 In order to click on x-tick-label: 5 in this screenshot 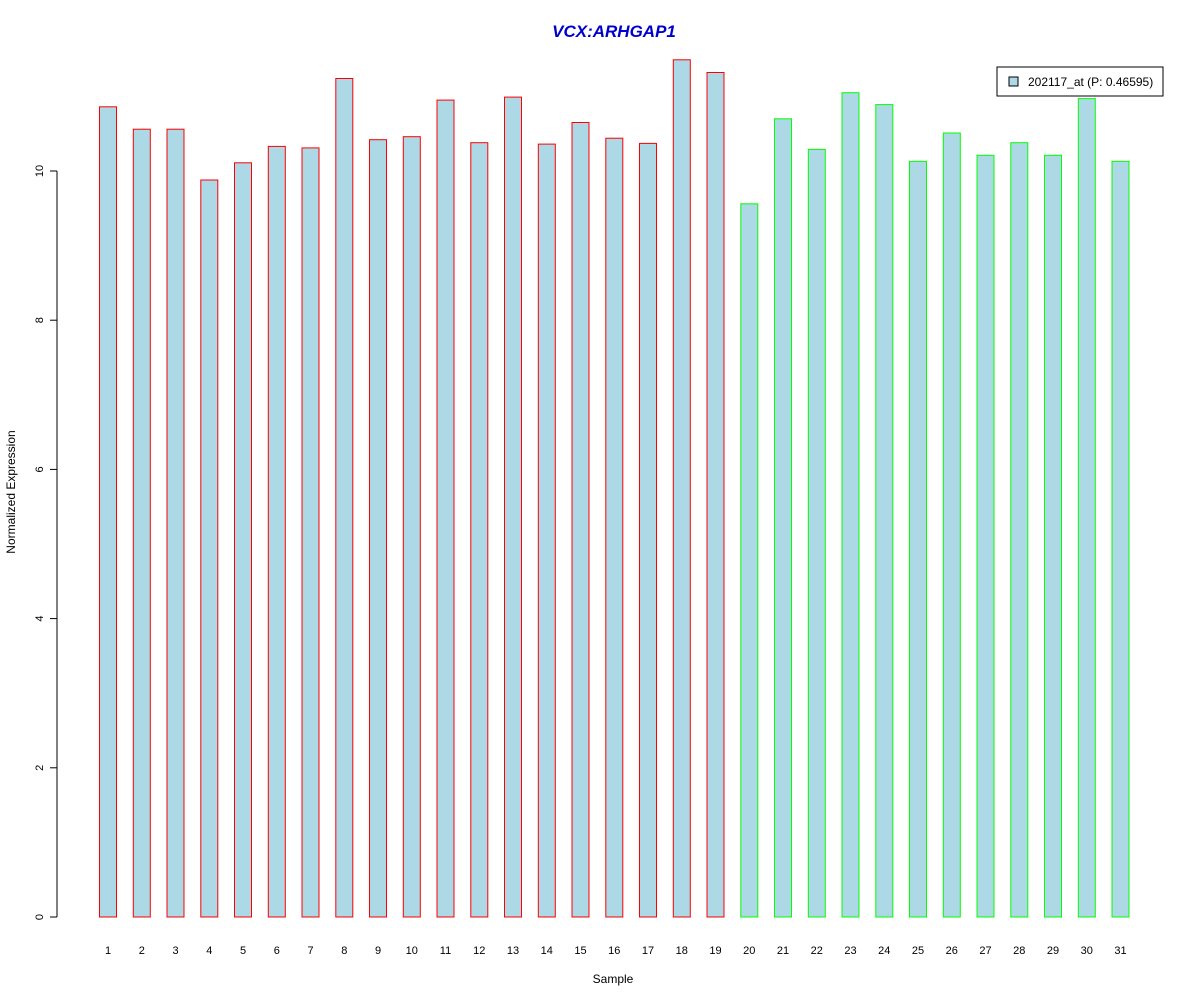, I will do `click(243, 951)`.